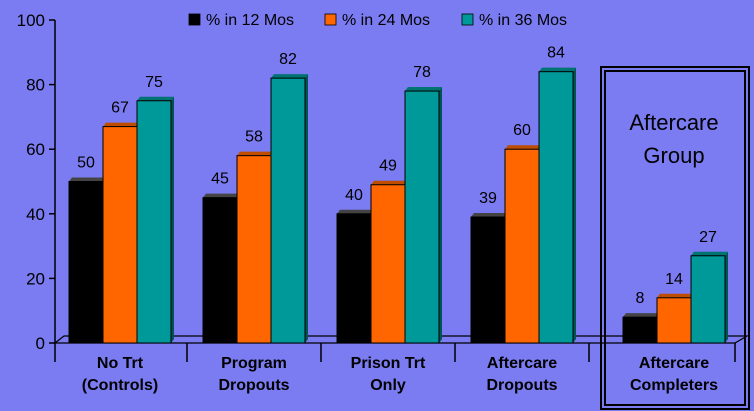 The image size is (754, 411). I want to click on category-label: (Controls), so click(120, 385).